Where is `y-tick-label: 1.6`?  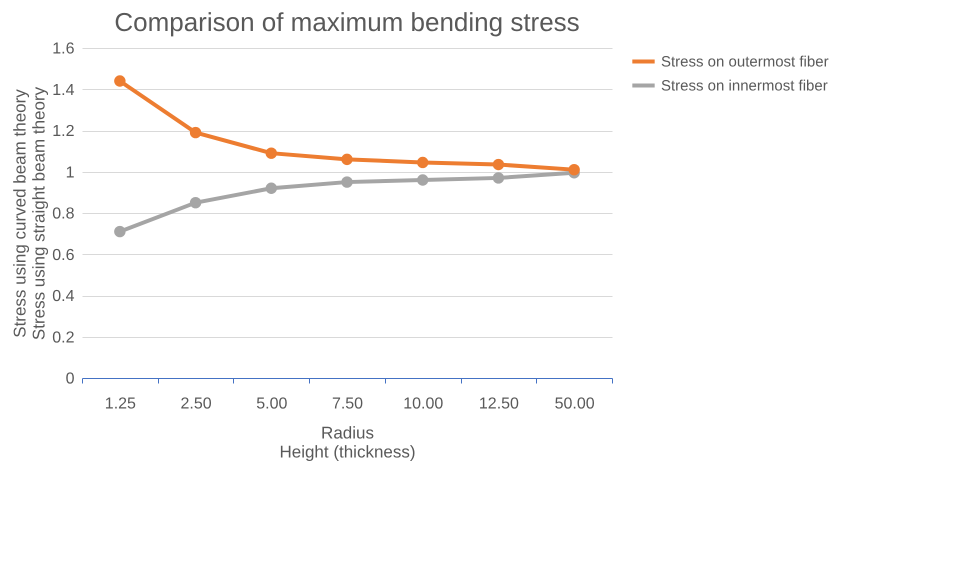 y-tick-label: 1.6 is located at coordinates (63, 49).